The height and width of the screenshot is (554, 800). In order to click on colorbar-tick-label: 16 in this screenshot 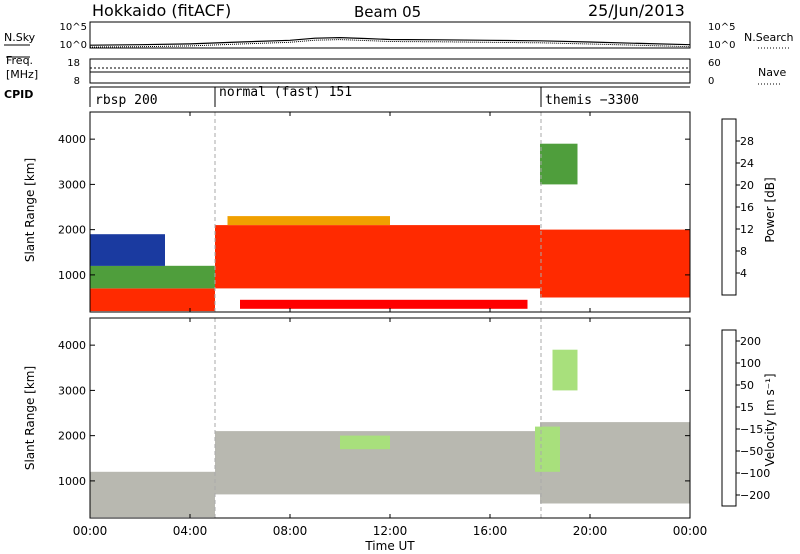, I will do `click(747, 207)`.